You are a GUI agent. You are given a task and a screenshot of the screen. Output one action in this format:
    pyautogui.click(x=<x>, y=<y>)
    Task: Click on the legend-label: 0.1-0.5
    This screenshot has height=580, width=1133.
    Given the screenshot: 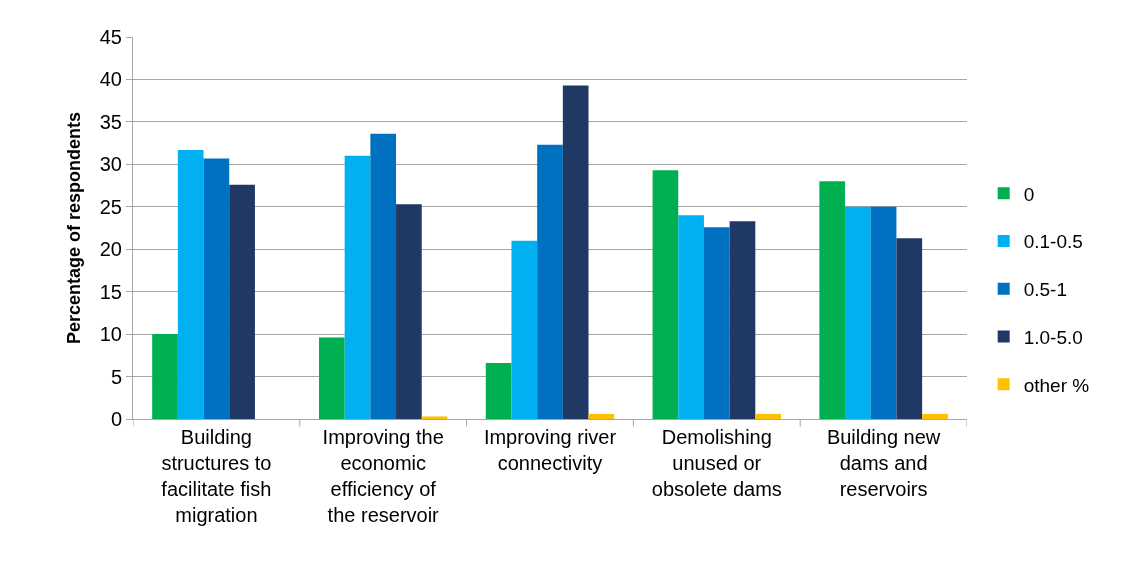 What is the action you would take?
    pyautogui.click(x=1053, y=242)
    